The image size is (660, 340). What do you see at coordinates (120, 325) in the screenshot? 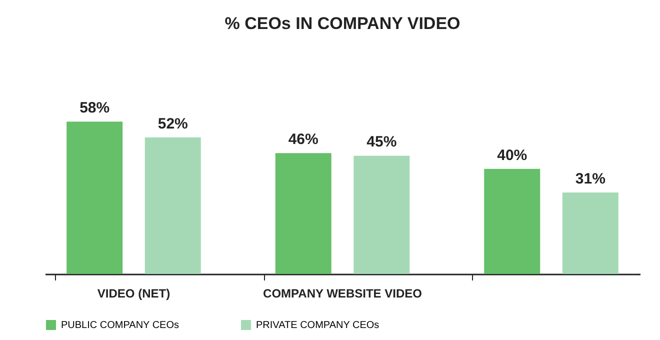
I see `legend-label: PUBLIC COMPANY CEOs` at bounding box center [120, 325].